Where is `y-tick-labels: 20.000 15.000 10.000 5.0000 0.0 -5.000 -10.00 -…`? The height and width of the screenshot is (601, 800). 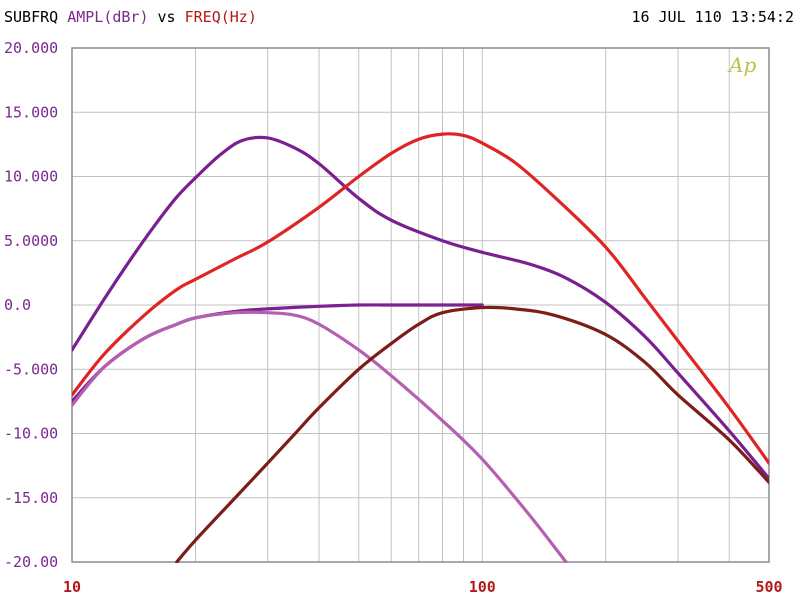
y-tick-labels: 20.000 15.000 10.000 5.0000 0.0 -5.000 -10.00 -… is located at coordinates (31, 305).